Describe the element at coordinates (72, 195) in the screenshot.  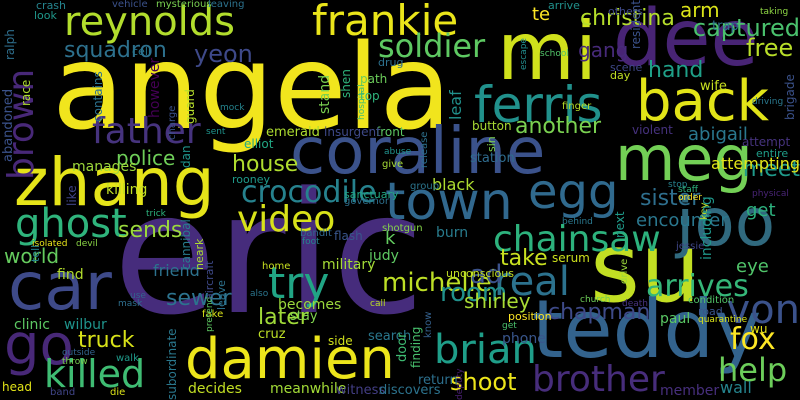
I see `word-tell: like` at that location.